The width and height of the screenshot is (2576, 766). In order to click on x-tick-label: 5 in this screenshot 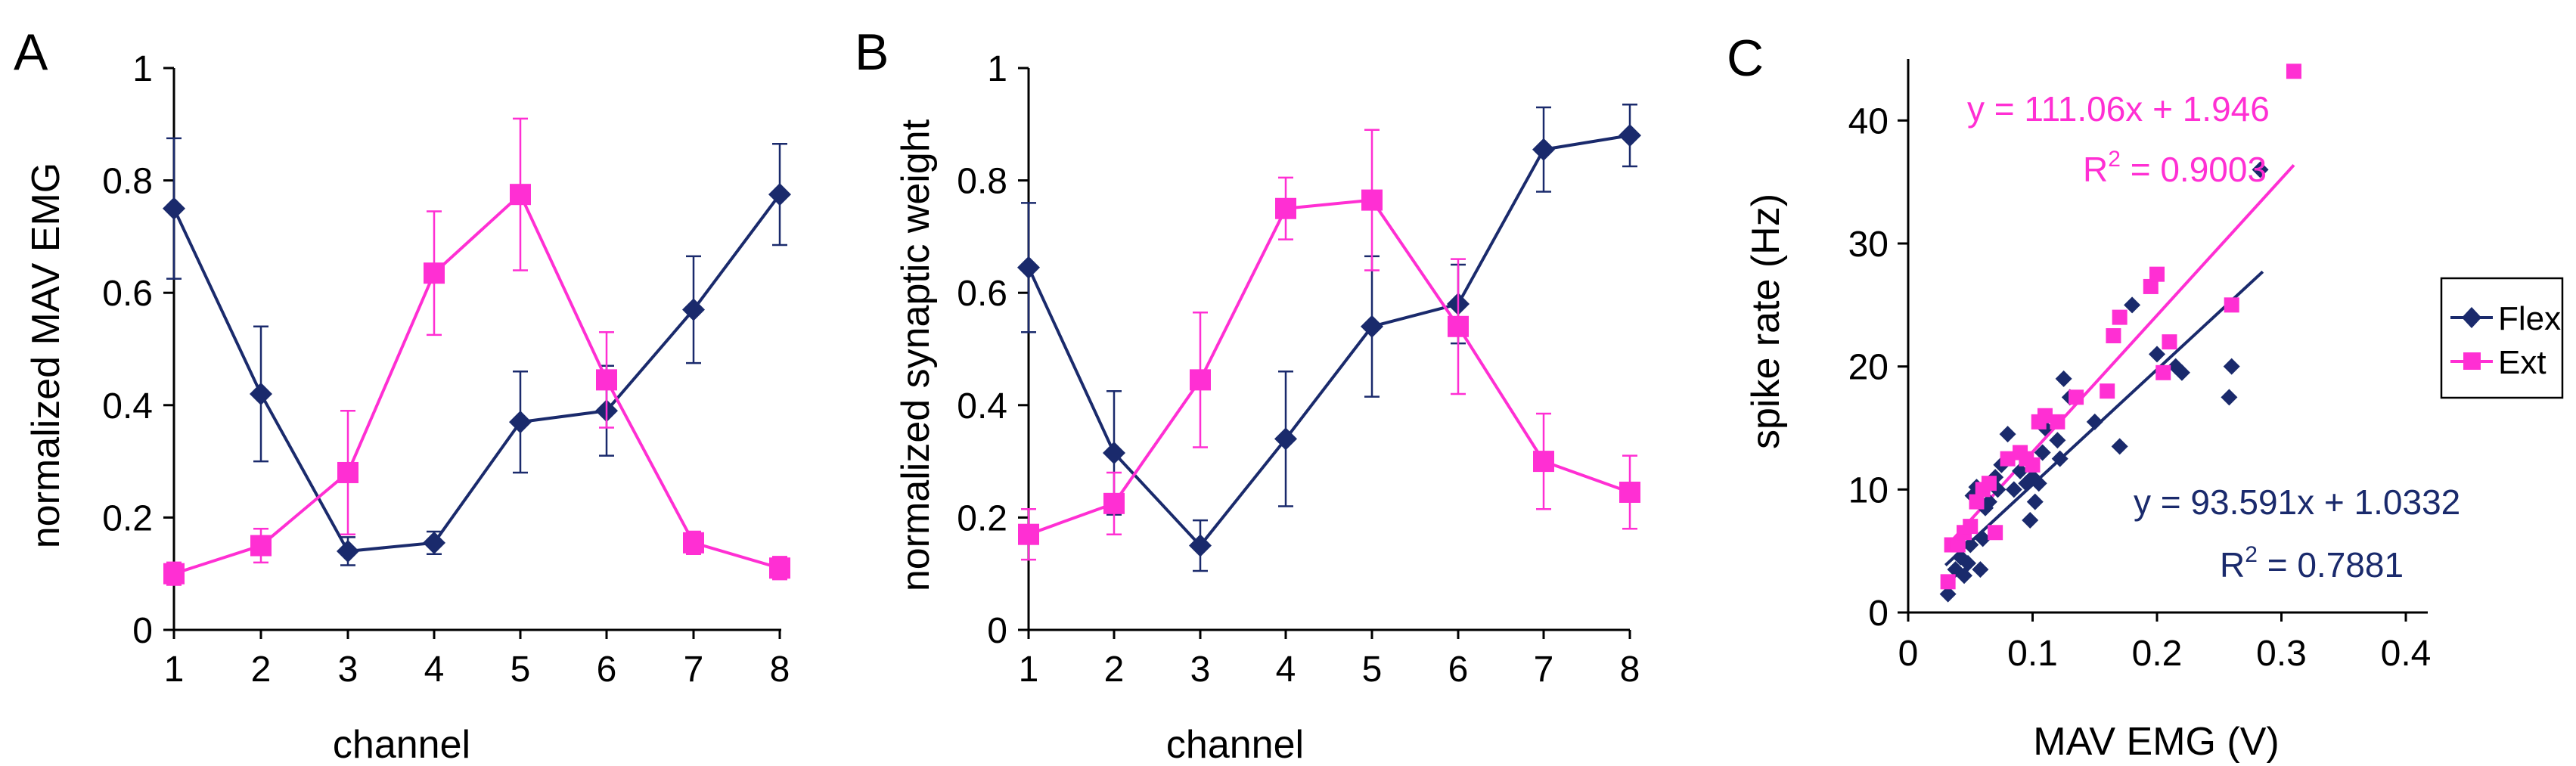, I will do `click(521, 670)`.